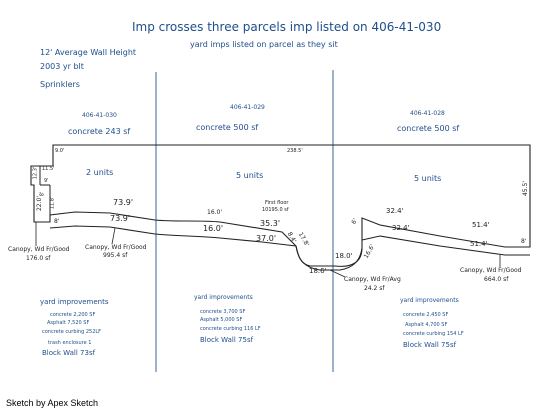 Image resolution: width=559 pixels, height=410 pixels. Describe the element at coordinates (62, 66) in the screenshot. I see `year-built-note: 2003 yr blt` at that location.